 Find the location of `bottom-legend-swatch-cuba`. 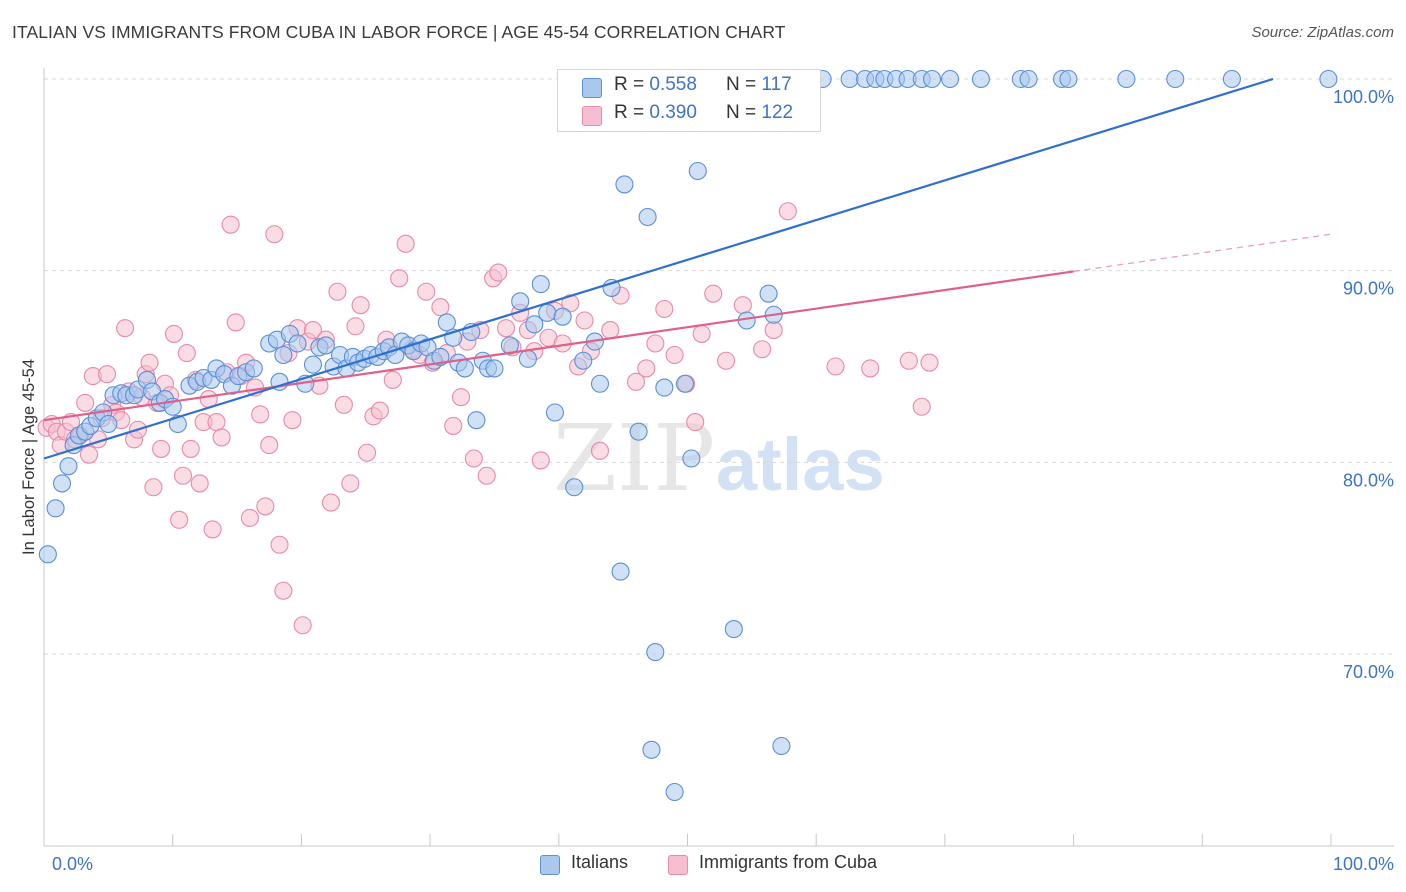

bottom-legend-swatch-cuba is located at coordinates (678, 865).